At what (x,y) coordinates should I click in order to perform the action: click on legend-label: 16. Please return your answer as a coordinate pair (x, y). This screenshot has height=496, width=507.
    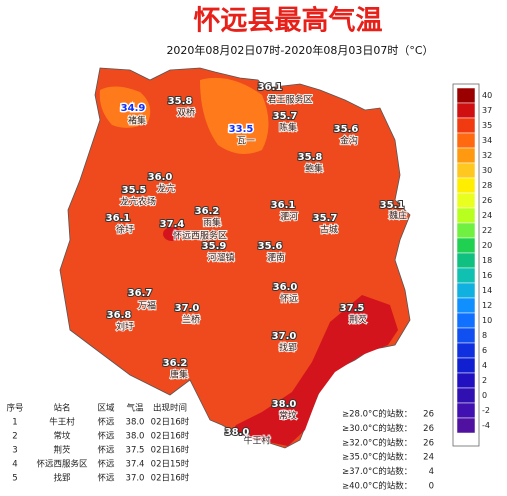
    Looking at the image, I should click on (487, 275).